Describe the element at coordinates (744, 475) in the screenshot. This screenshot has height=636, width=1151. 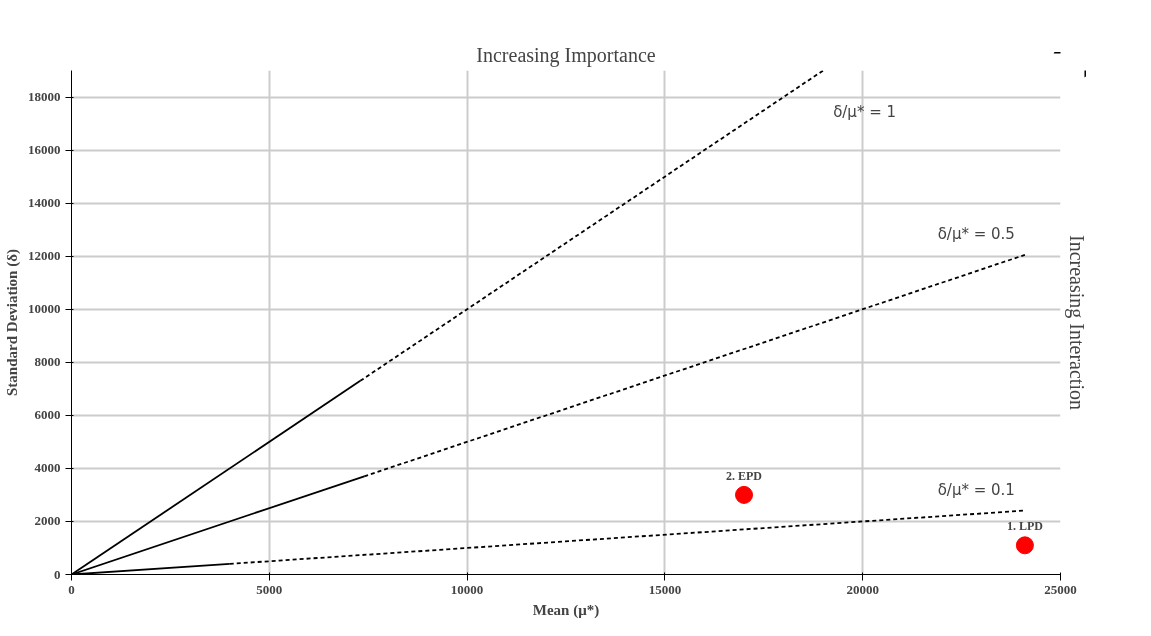
I see `series-label: 2. EPD` at that location.